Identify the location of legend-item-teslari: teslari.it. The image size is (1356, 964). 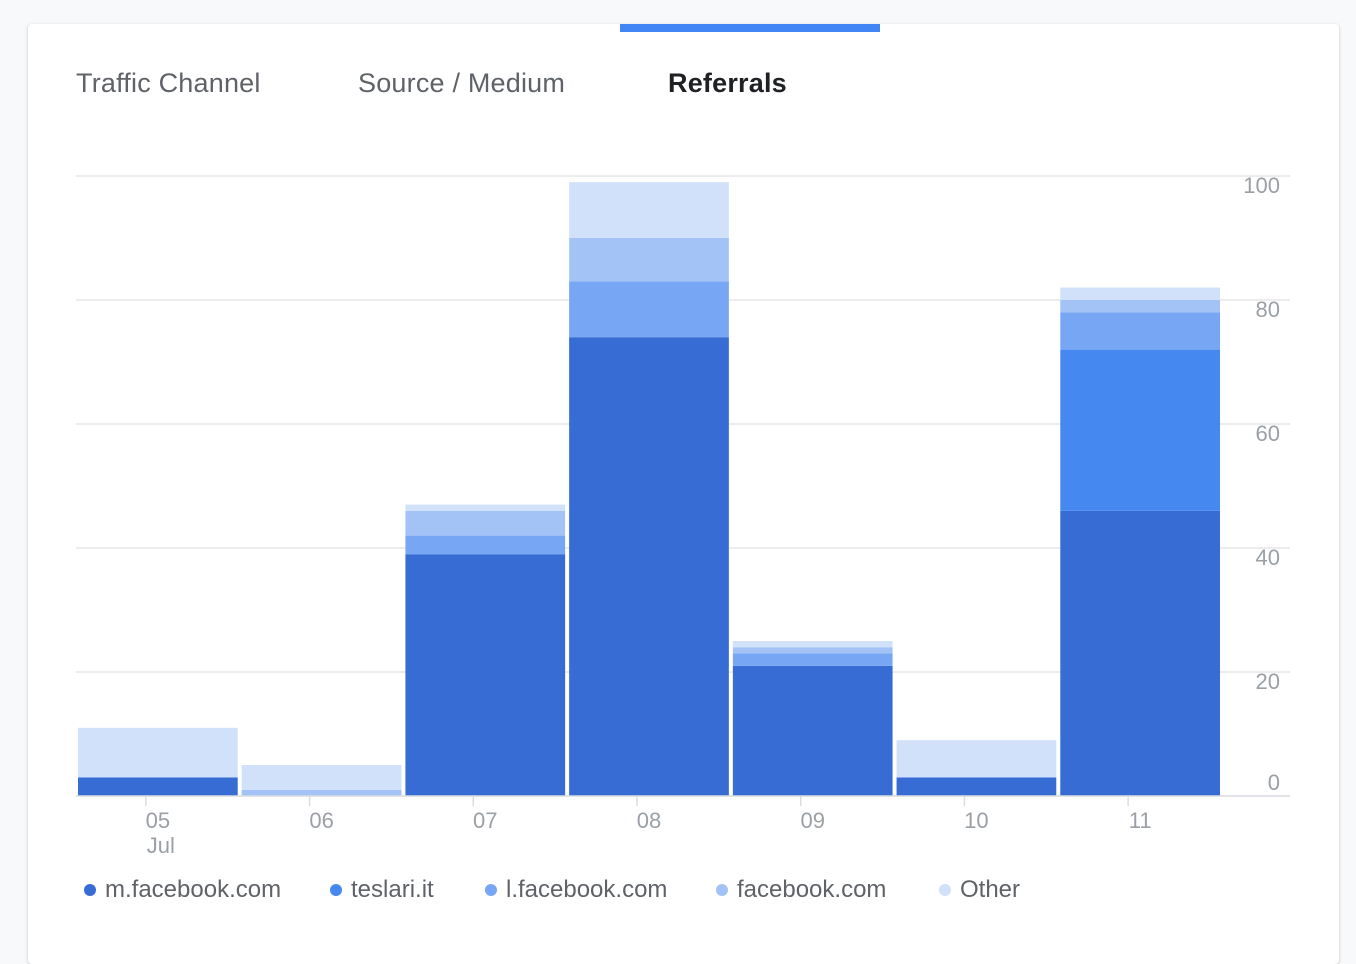
(407, 890).